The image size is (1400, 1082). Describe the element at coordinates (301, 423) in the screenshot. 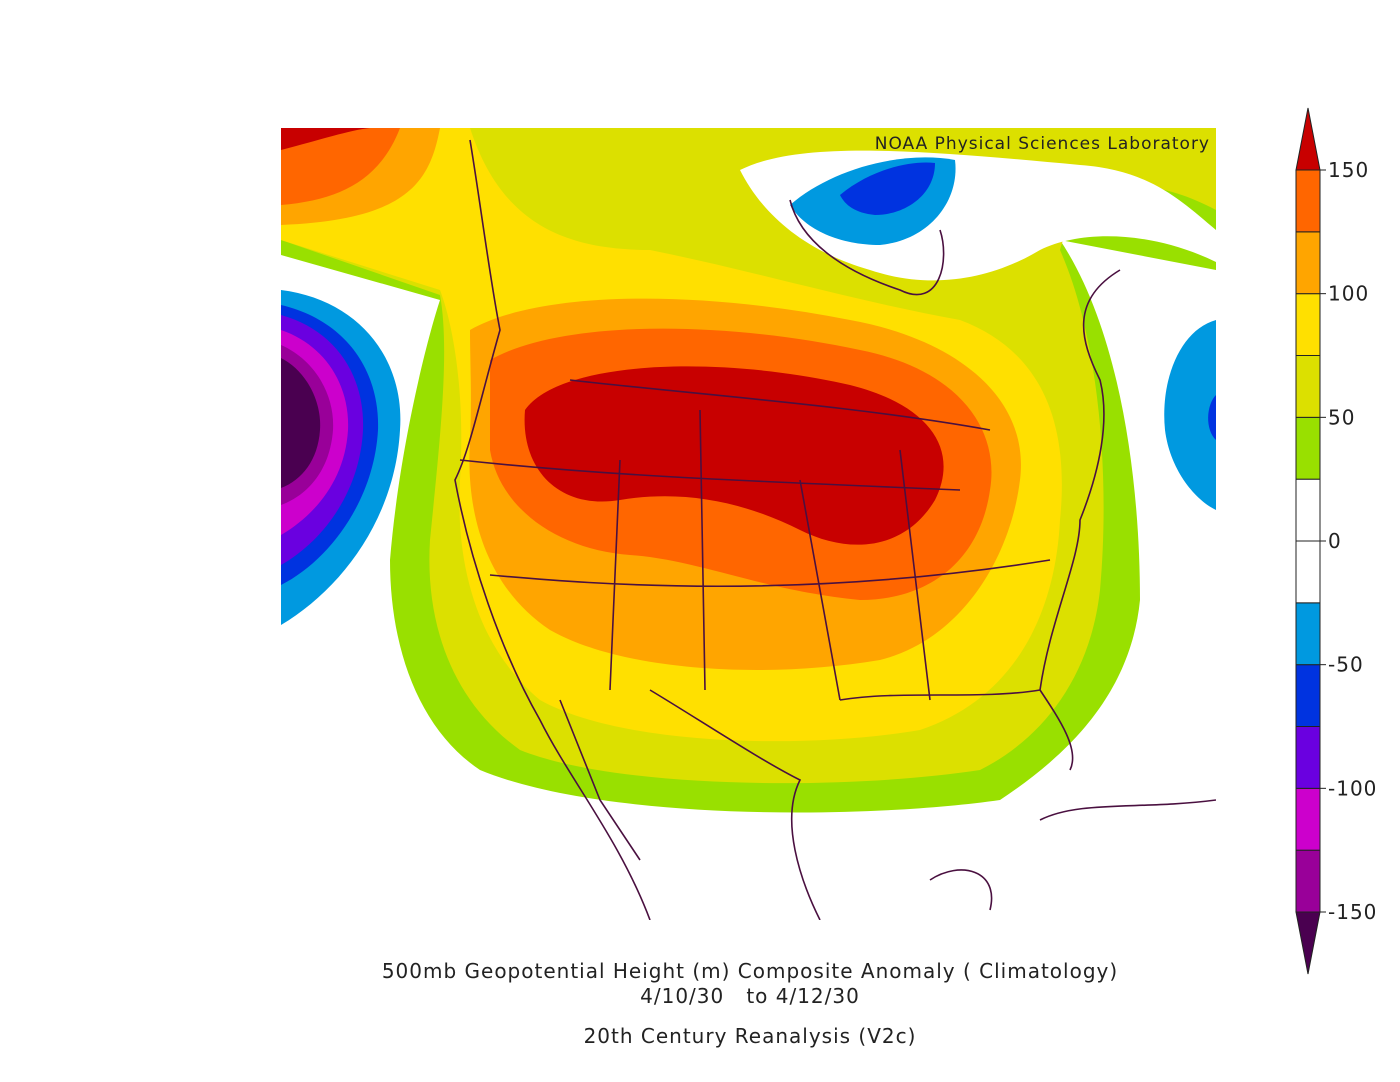

I see `contour-west-core` at that location.